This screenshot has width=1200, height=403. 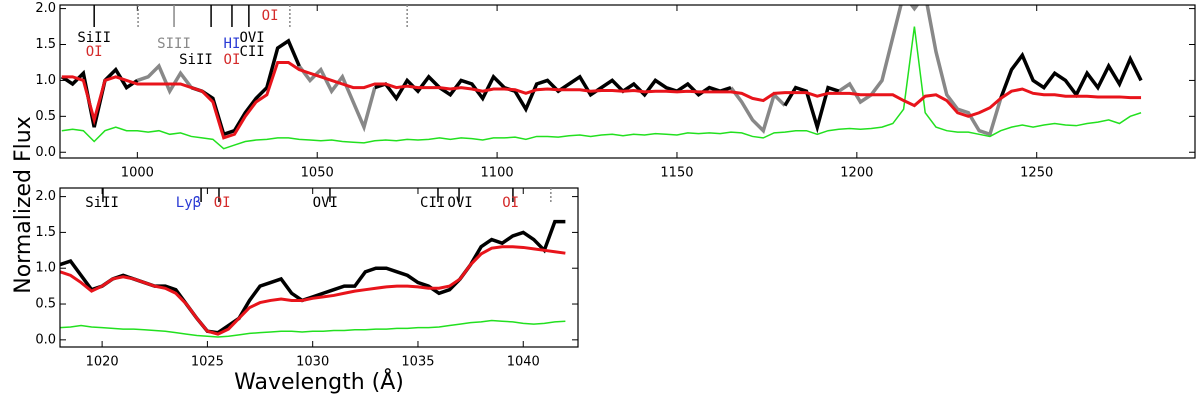 What do you see at coordinates (523, 362) in the screenshot?
I see `x-tick-label: 1040` at bounding box center [523, 362].